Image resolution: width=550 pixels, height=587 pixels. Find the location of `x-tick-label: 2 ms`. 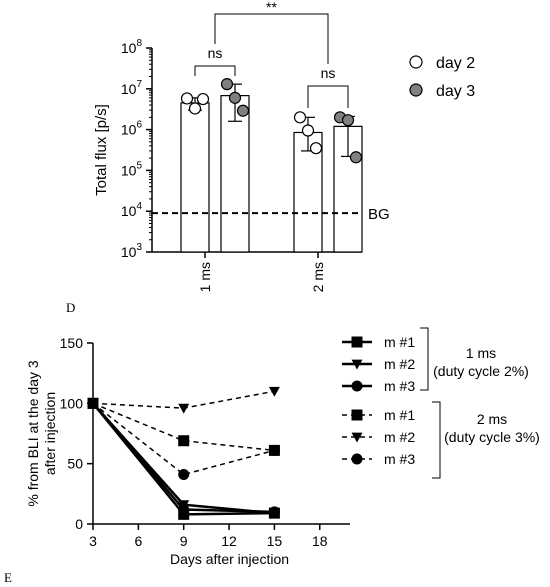

x-tick-label: 2 ms is located at coordinates (318, 277).